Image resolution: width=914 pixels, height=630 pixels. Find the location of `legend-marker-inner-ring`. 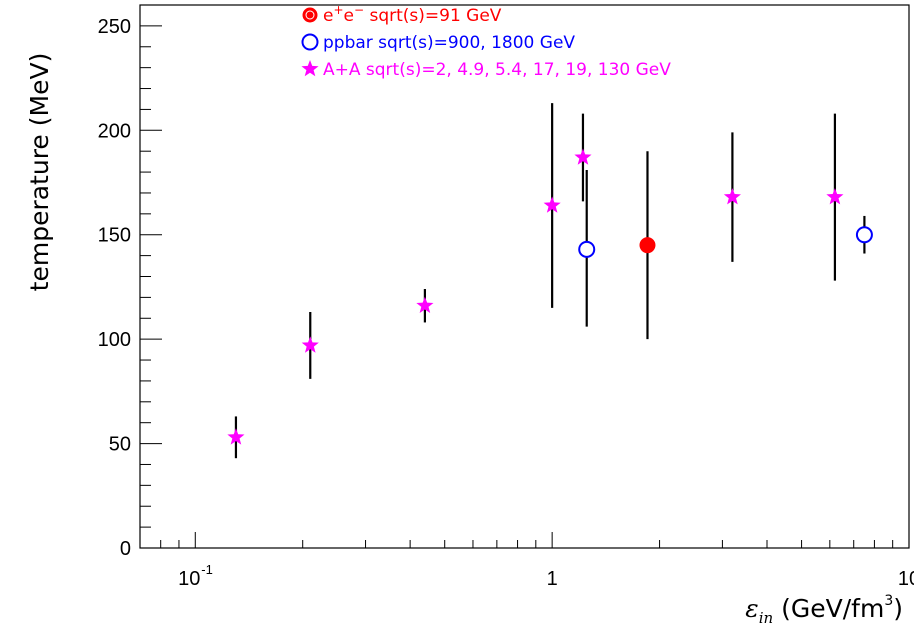

legend-marker-inner-ring is located at coordinates (310, 15).